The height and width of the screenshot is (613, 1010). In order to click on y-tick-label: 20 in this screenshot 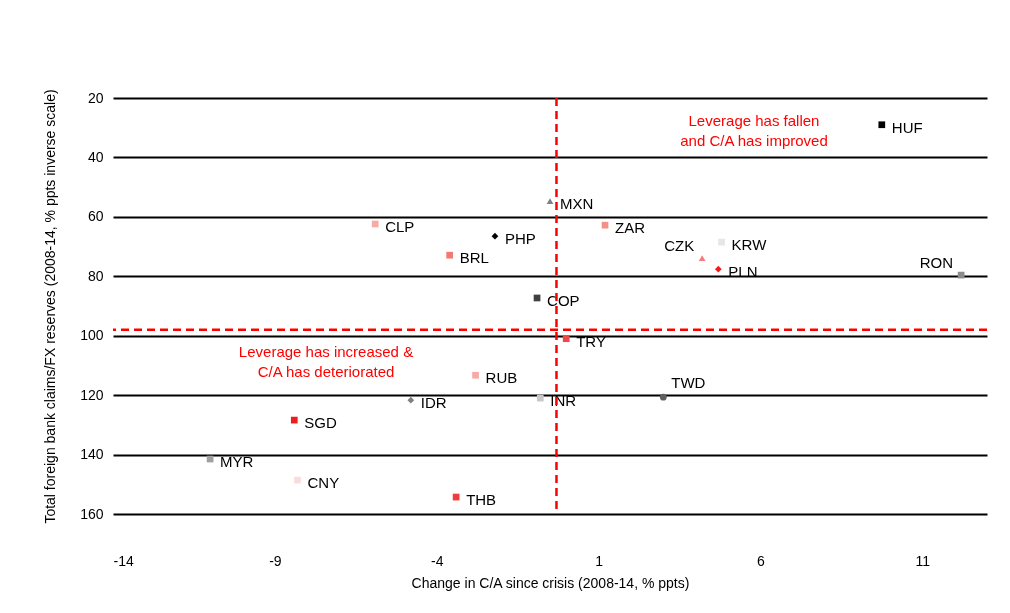, I will do `click(95, 97)`.